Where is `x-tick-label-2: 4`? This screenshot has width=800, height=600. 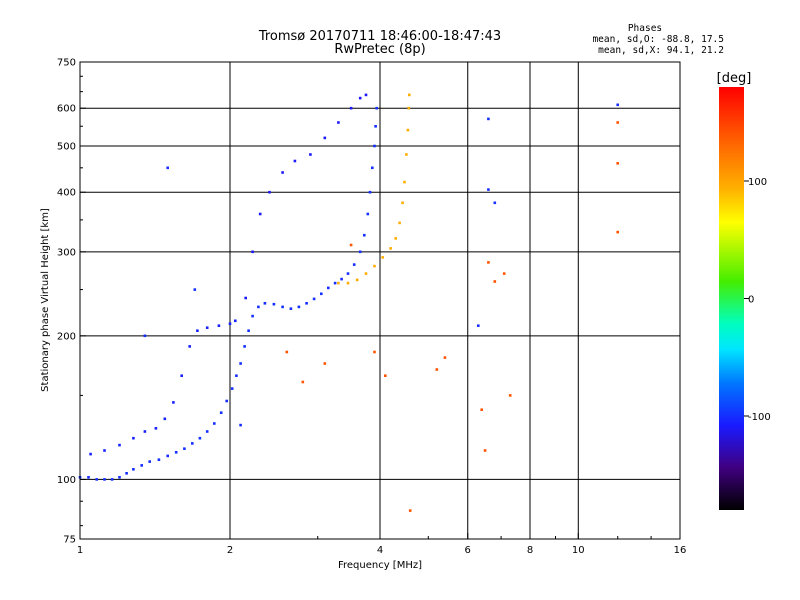
x-tick-label-2: 4 is located at coordinates (380, 550).